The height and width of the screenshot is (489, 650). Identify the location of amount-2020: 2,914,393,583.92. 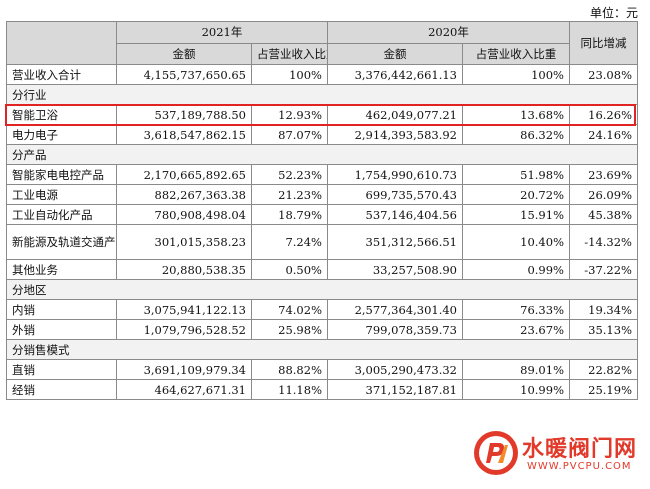
(395, 134).